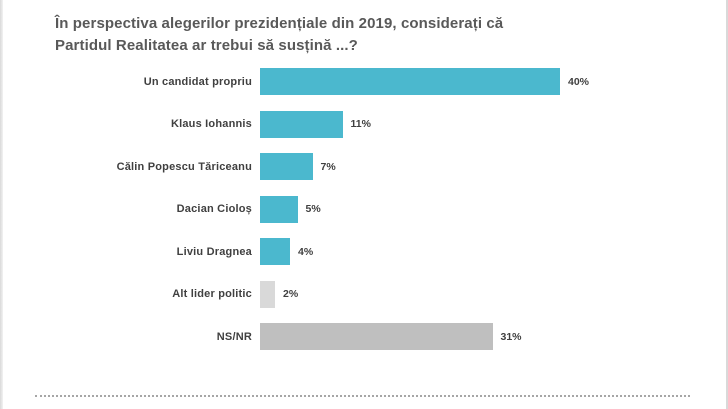 The width and height of the screenshot is (728, 409). Describe the element at coordinates (184, 166) in the screenshot. I see `category-label: Călin Popescu Tăriceanu` at that location.